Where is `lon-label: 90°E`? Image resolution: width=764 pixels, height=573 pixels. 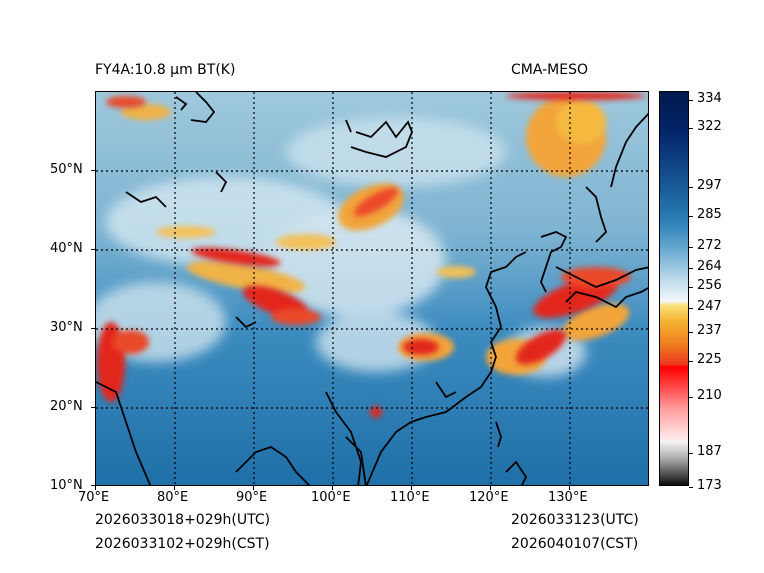
lon-label: 90°E is located at coordinates (252, 497).